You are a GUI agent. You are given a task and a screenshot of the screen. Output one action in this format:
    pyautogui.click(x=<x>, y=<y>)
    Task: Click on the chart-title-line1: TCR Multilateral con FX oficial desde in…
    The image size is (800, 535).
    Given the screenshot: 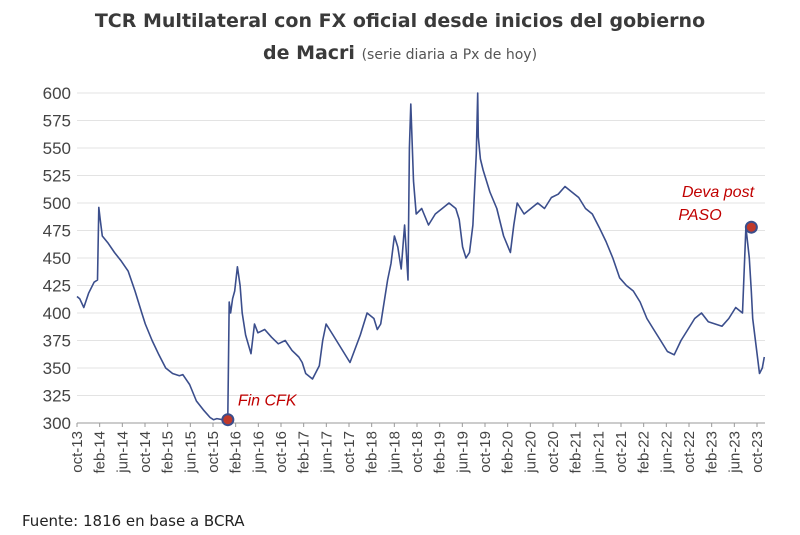 What is the action you would take?
    pyautogui.click(x=400, y=21)
    